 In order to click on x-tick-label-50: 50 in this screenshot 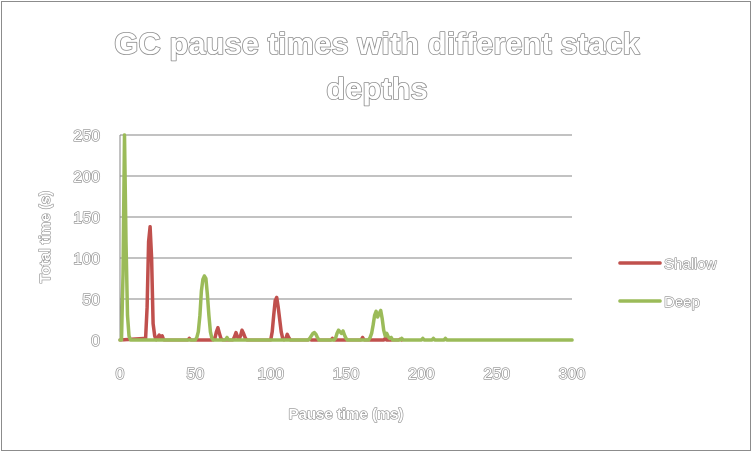, I will do `click(195, 374)`.